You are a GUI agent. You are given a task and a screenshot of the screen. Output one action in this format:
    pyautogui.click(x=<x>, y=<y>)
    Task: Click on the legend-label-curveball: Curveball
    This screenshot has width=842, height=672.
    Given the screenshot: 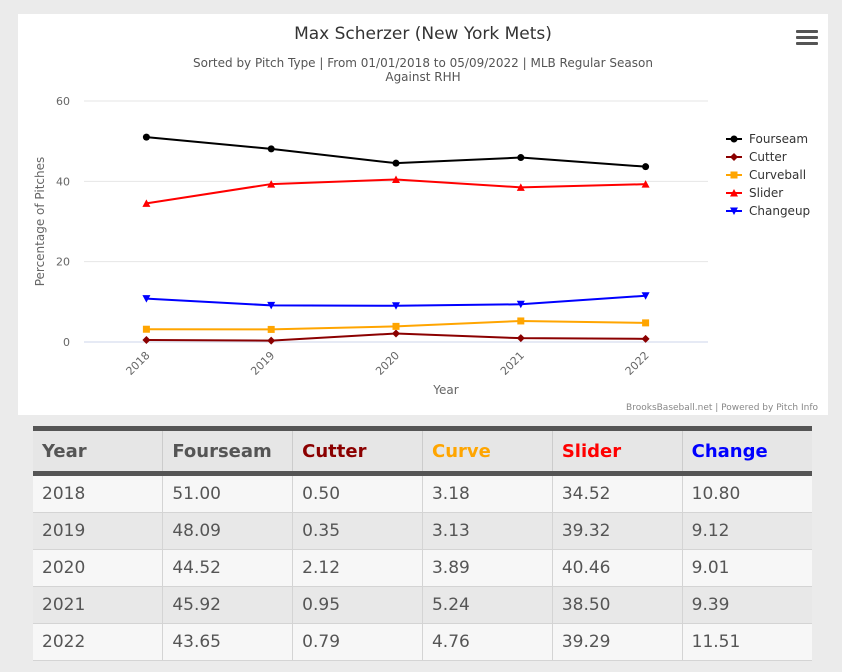 What is the action you would take?
    pyautogui.click(x=777, y=175)
    